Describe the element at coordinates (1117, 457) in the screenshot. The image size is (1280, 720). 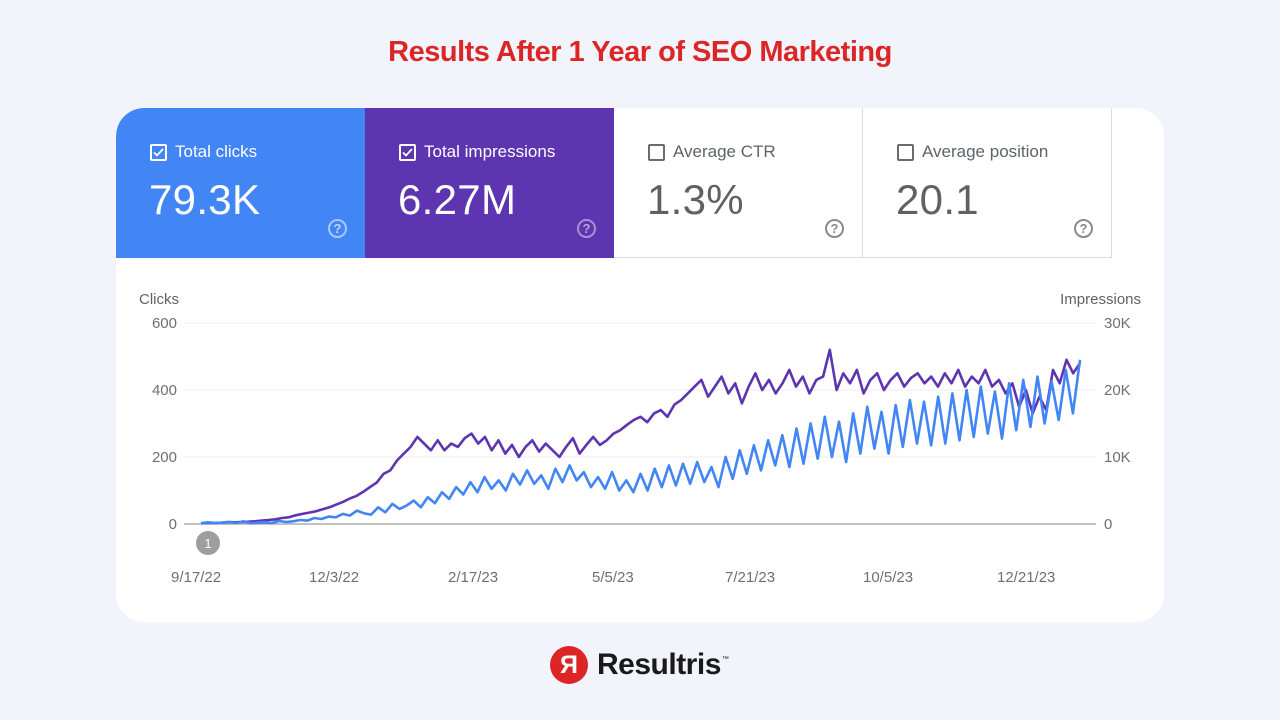
I see `y-right-tick: 10K` at that location.